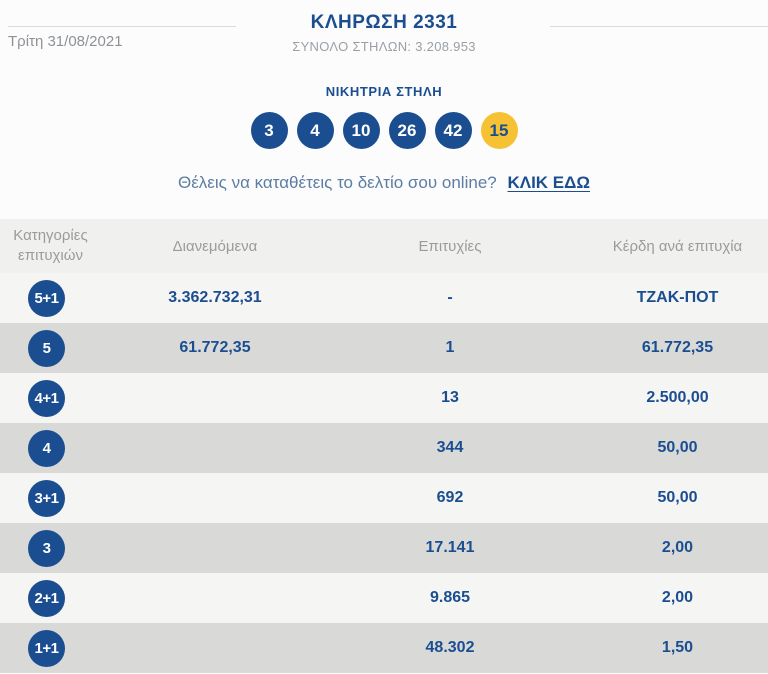 Image resolution: width=768 pixels, height=674 pixels. I want to click on category-badge: 4+1, so click(46, 398).